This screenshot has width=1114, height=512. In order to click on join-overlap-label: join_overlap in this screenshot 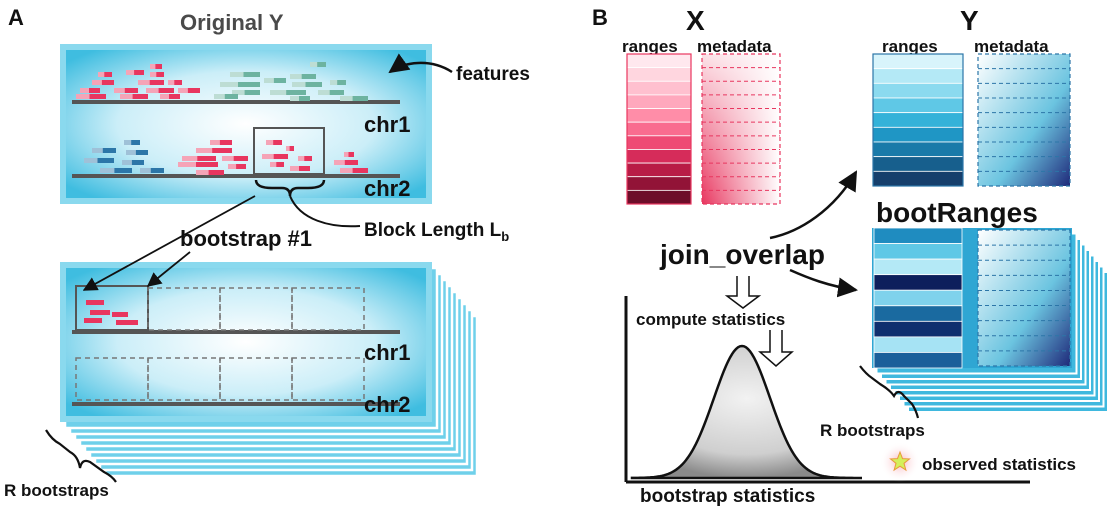, I will do `click(742, 254)`.